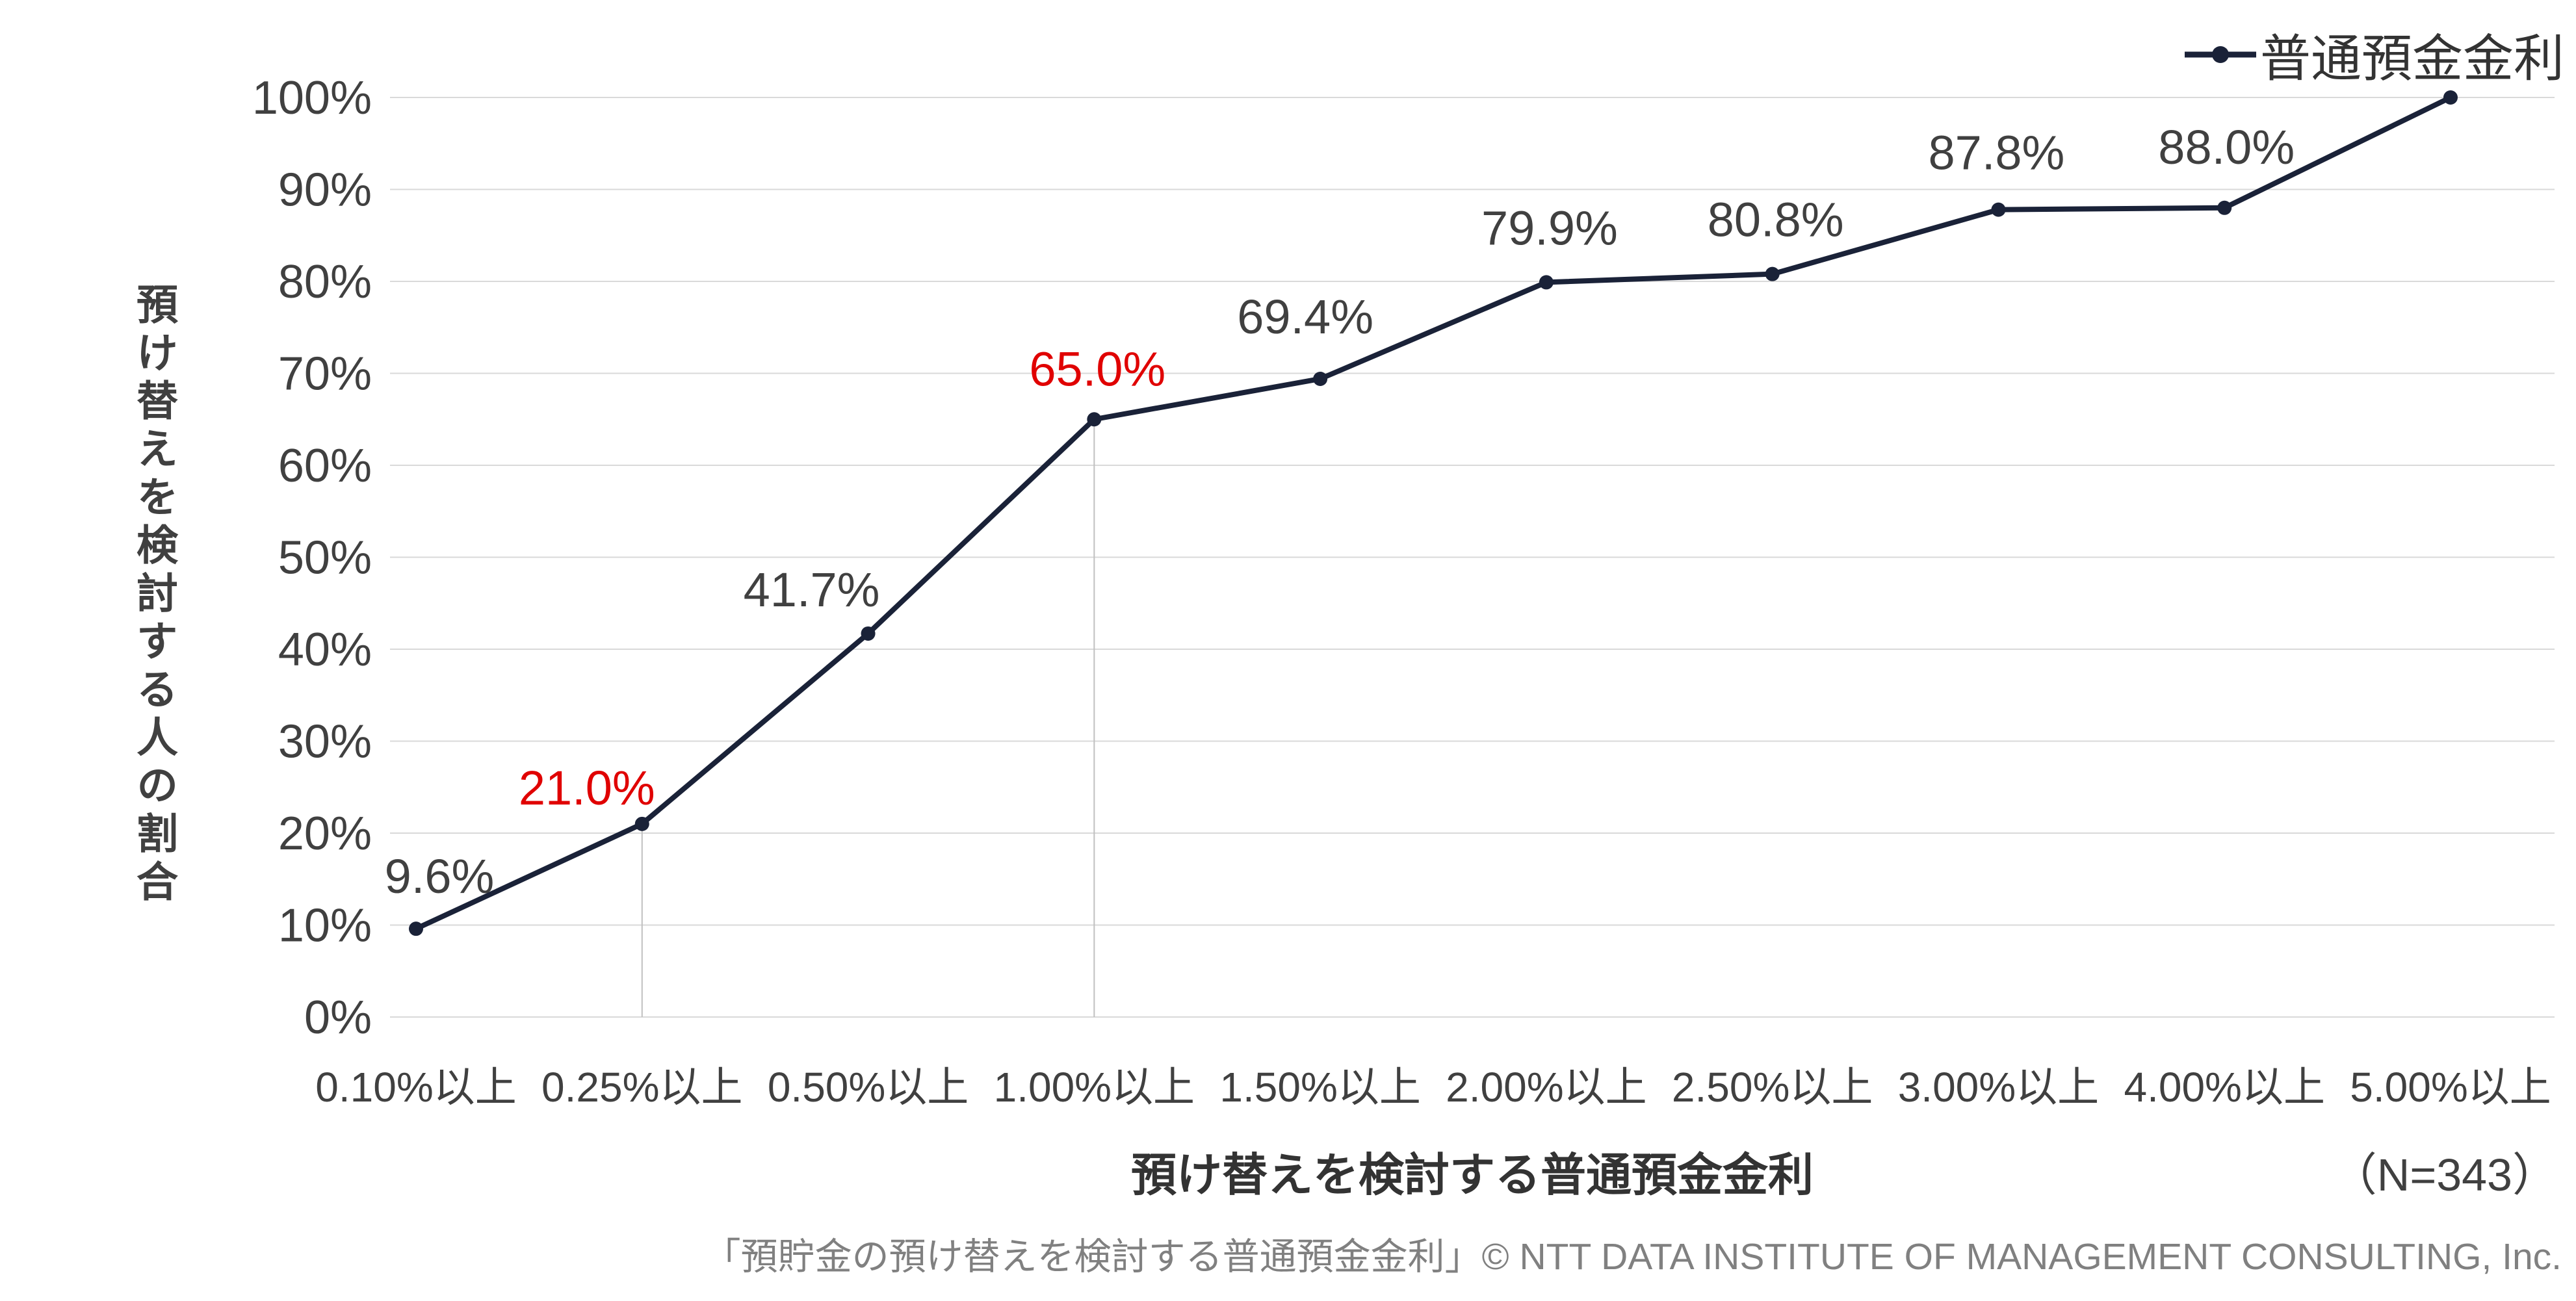 The width and height of the screenshot is (2576, 1301). What do you see at coordinates (1546, 1087) in the screenshot?
I see `x-tick-label: 2.00%以上` at bounding box center [1546, 1087].